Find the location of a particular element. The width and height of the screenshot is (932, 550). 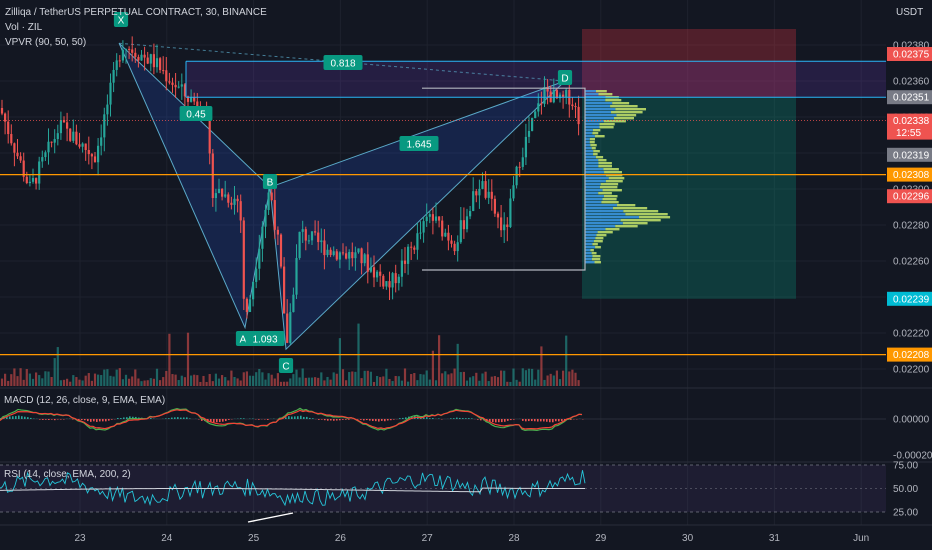

volume-indicator-label: Vol · ZIL is located at coordinates (24, 27).